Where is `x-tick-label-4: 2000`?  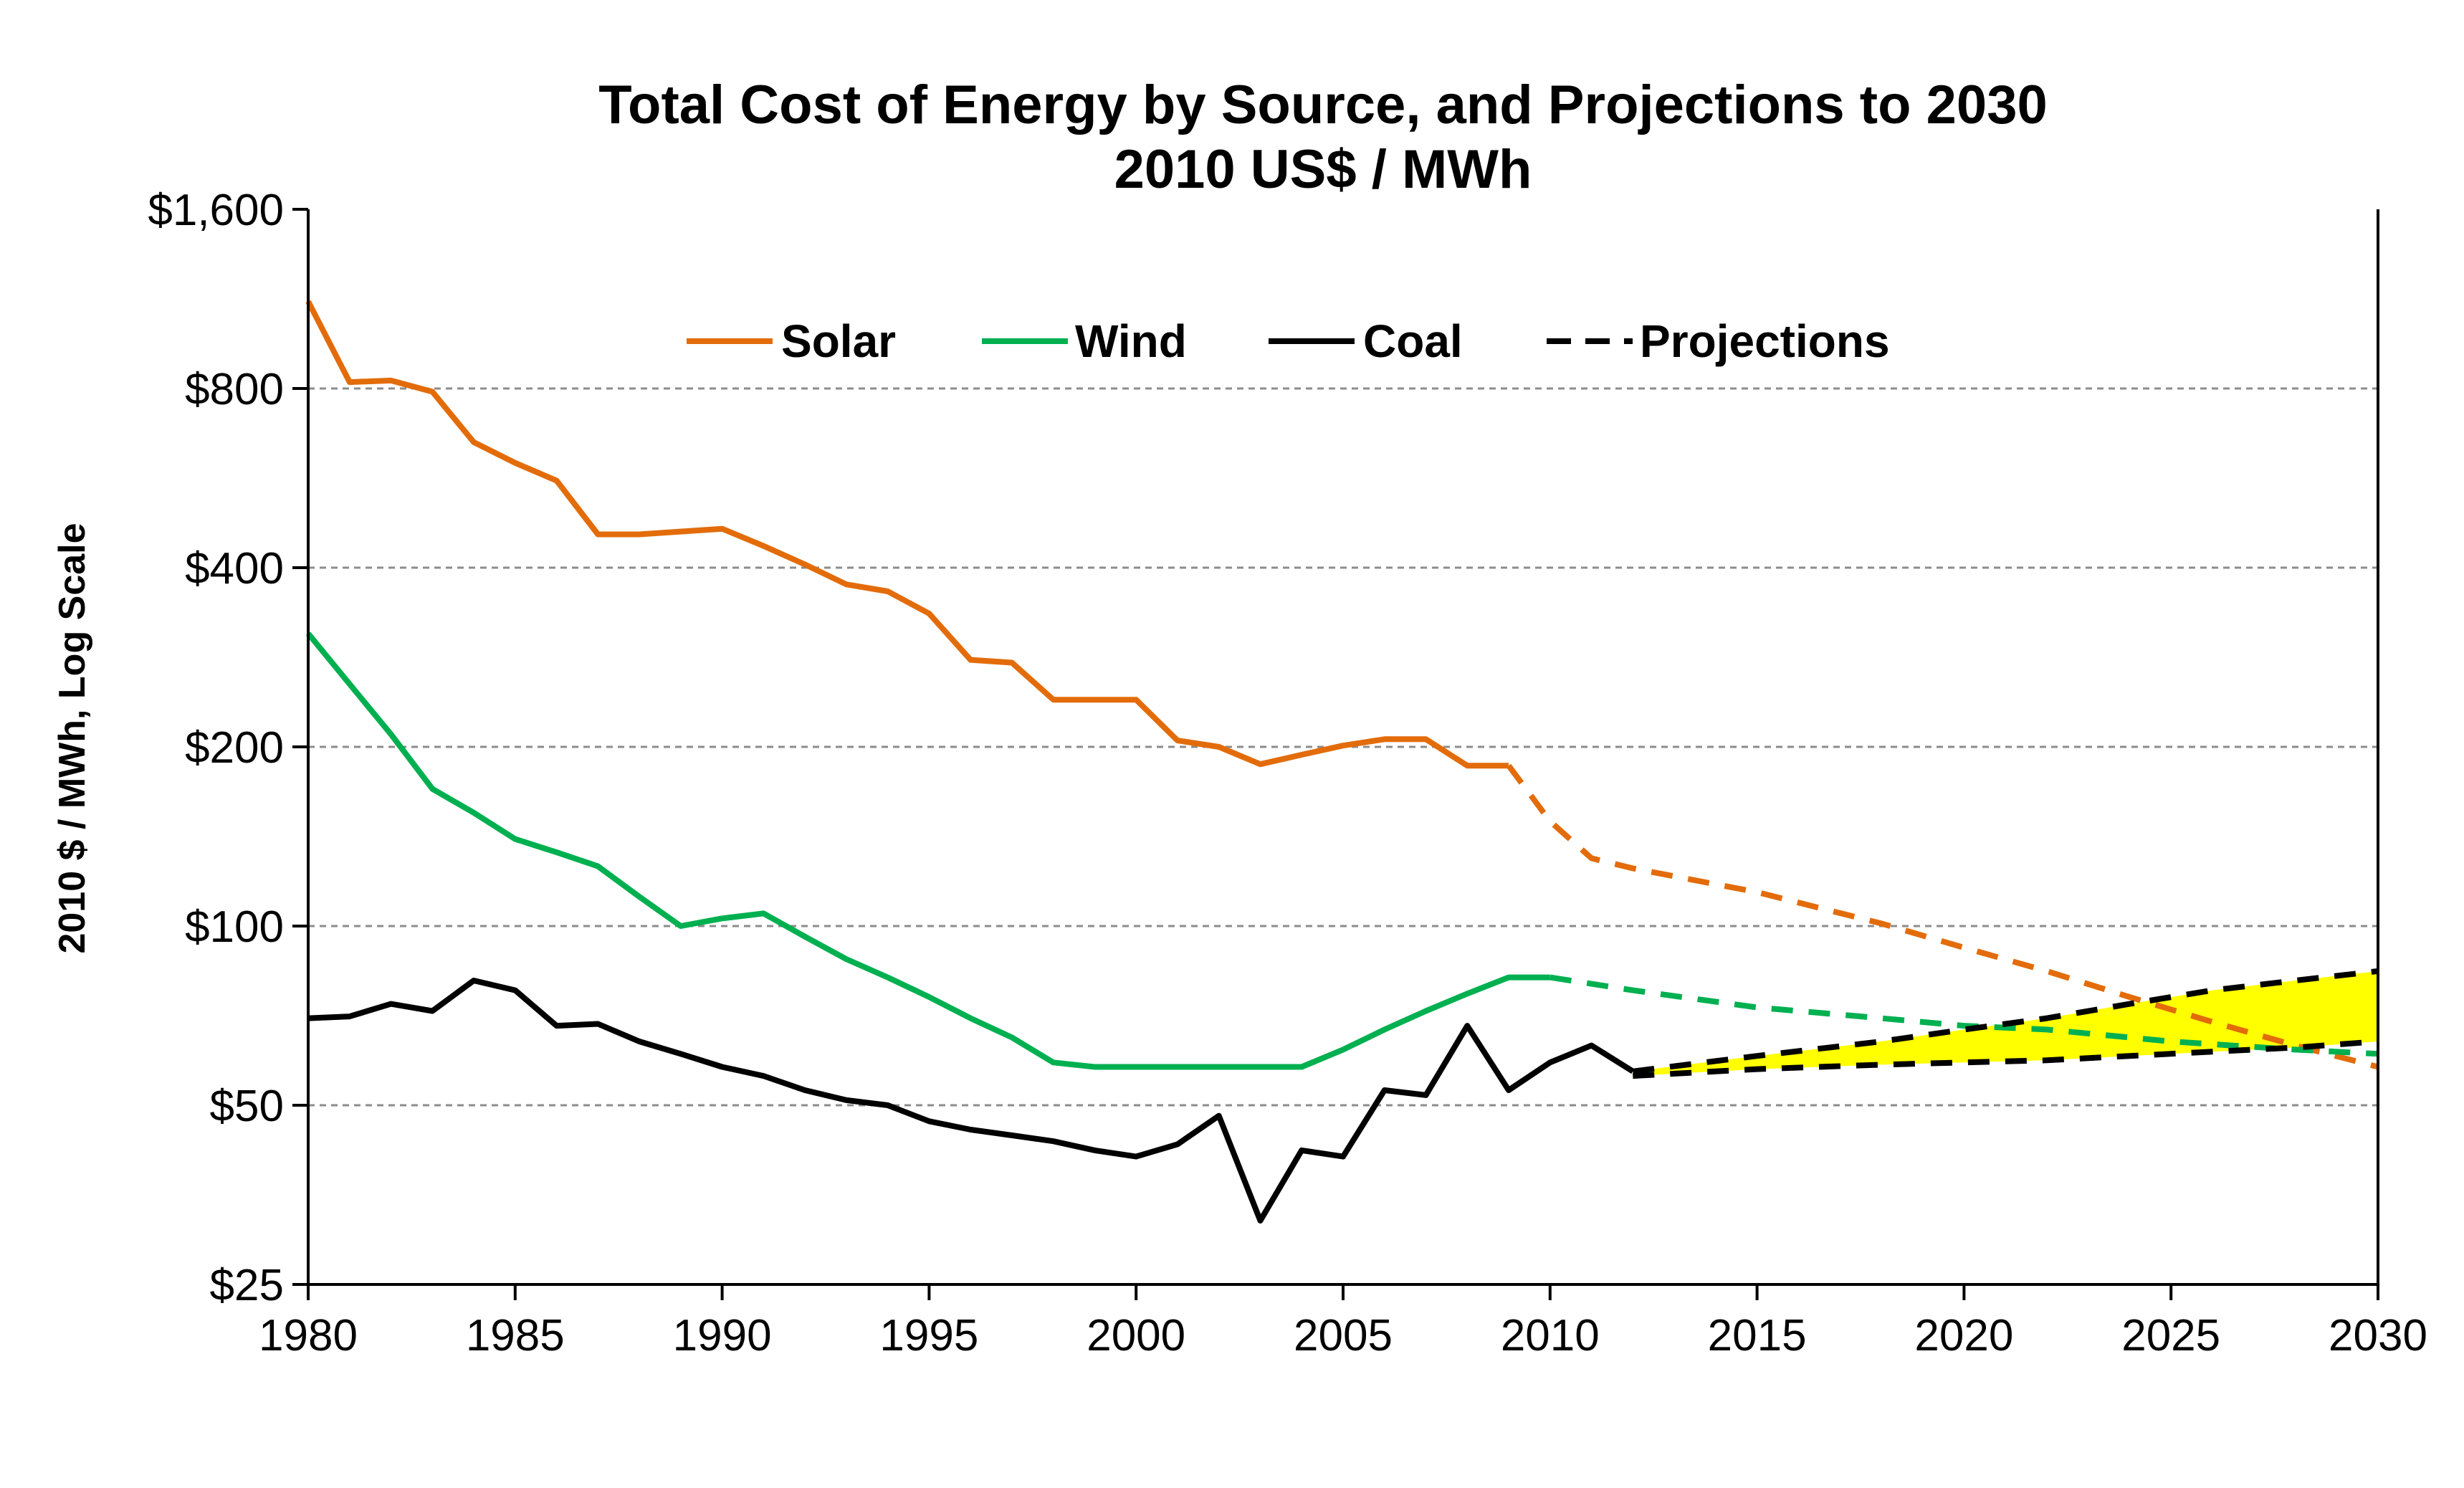 x-tick-label-4: 2000 is located at coordinates (1136, 1335).